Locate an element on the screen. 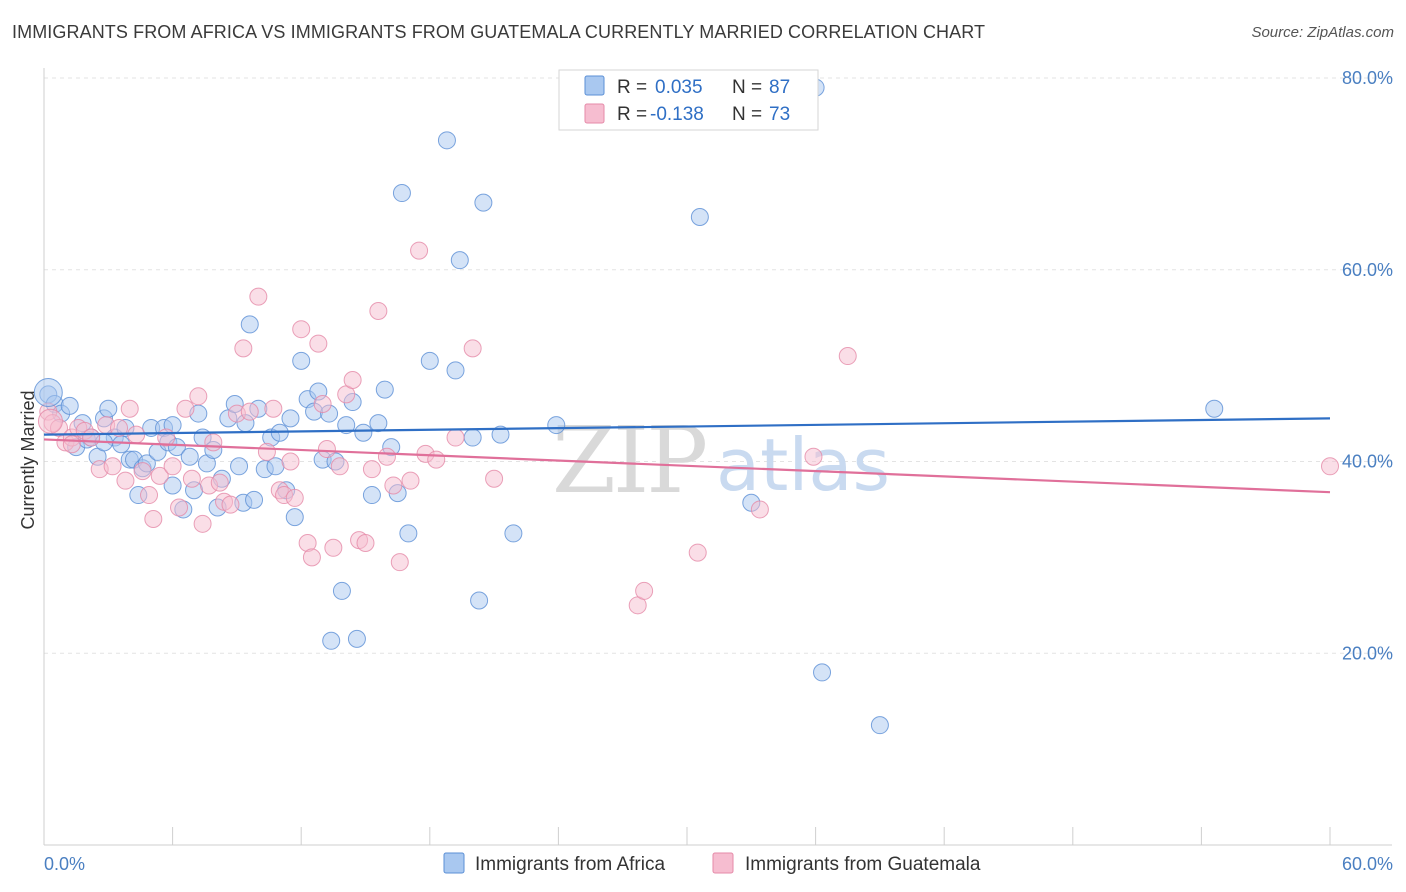  trend-line-guatemala is located at coordinates (687, 466).